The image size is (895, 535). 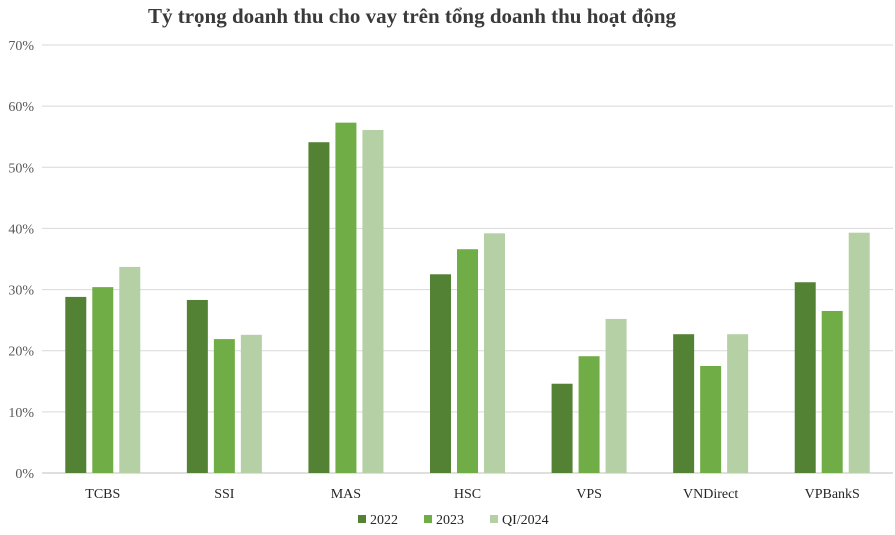 What do you see at coordinates (859, 352) in the screenshot?
I see `bar-vpbanks-qi2024` at bounding box center [859, 352].